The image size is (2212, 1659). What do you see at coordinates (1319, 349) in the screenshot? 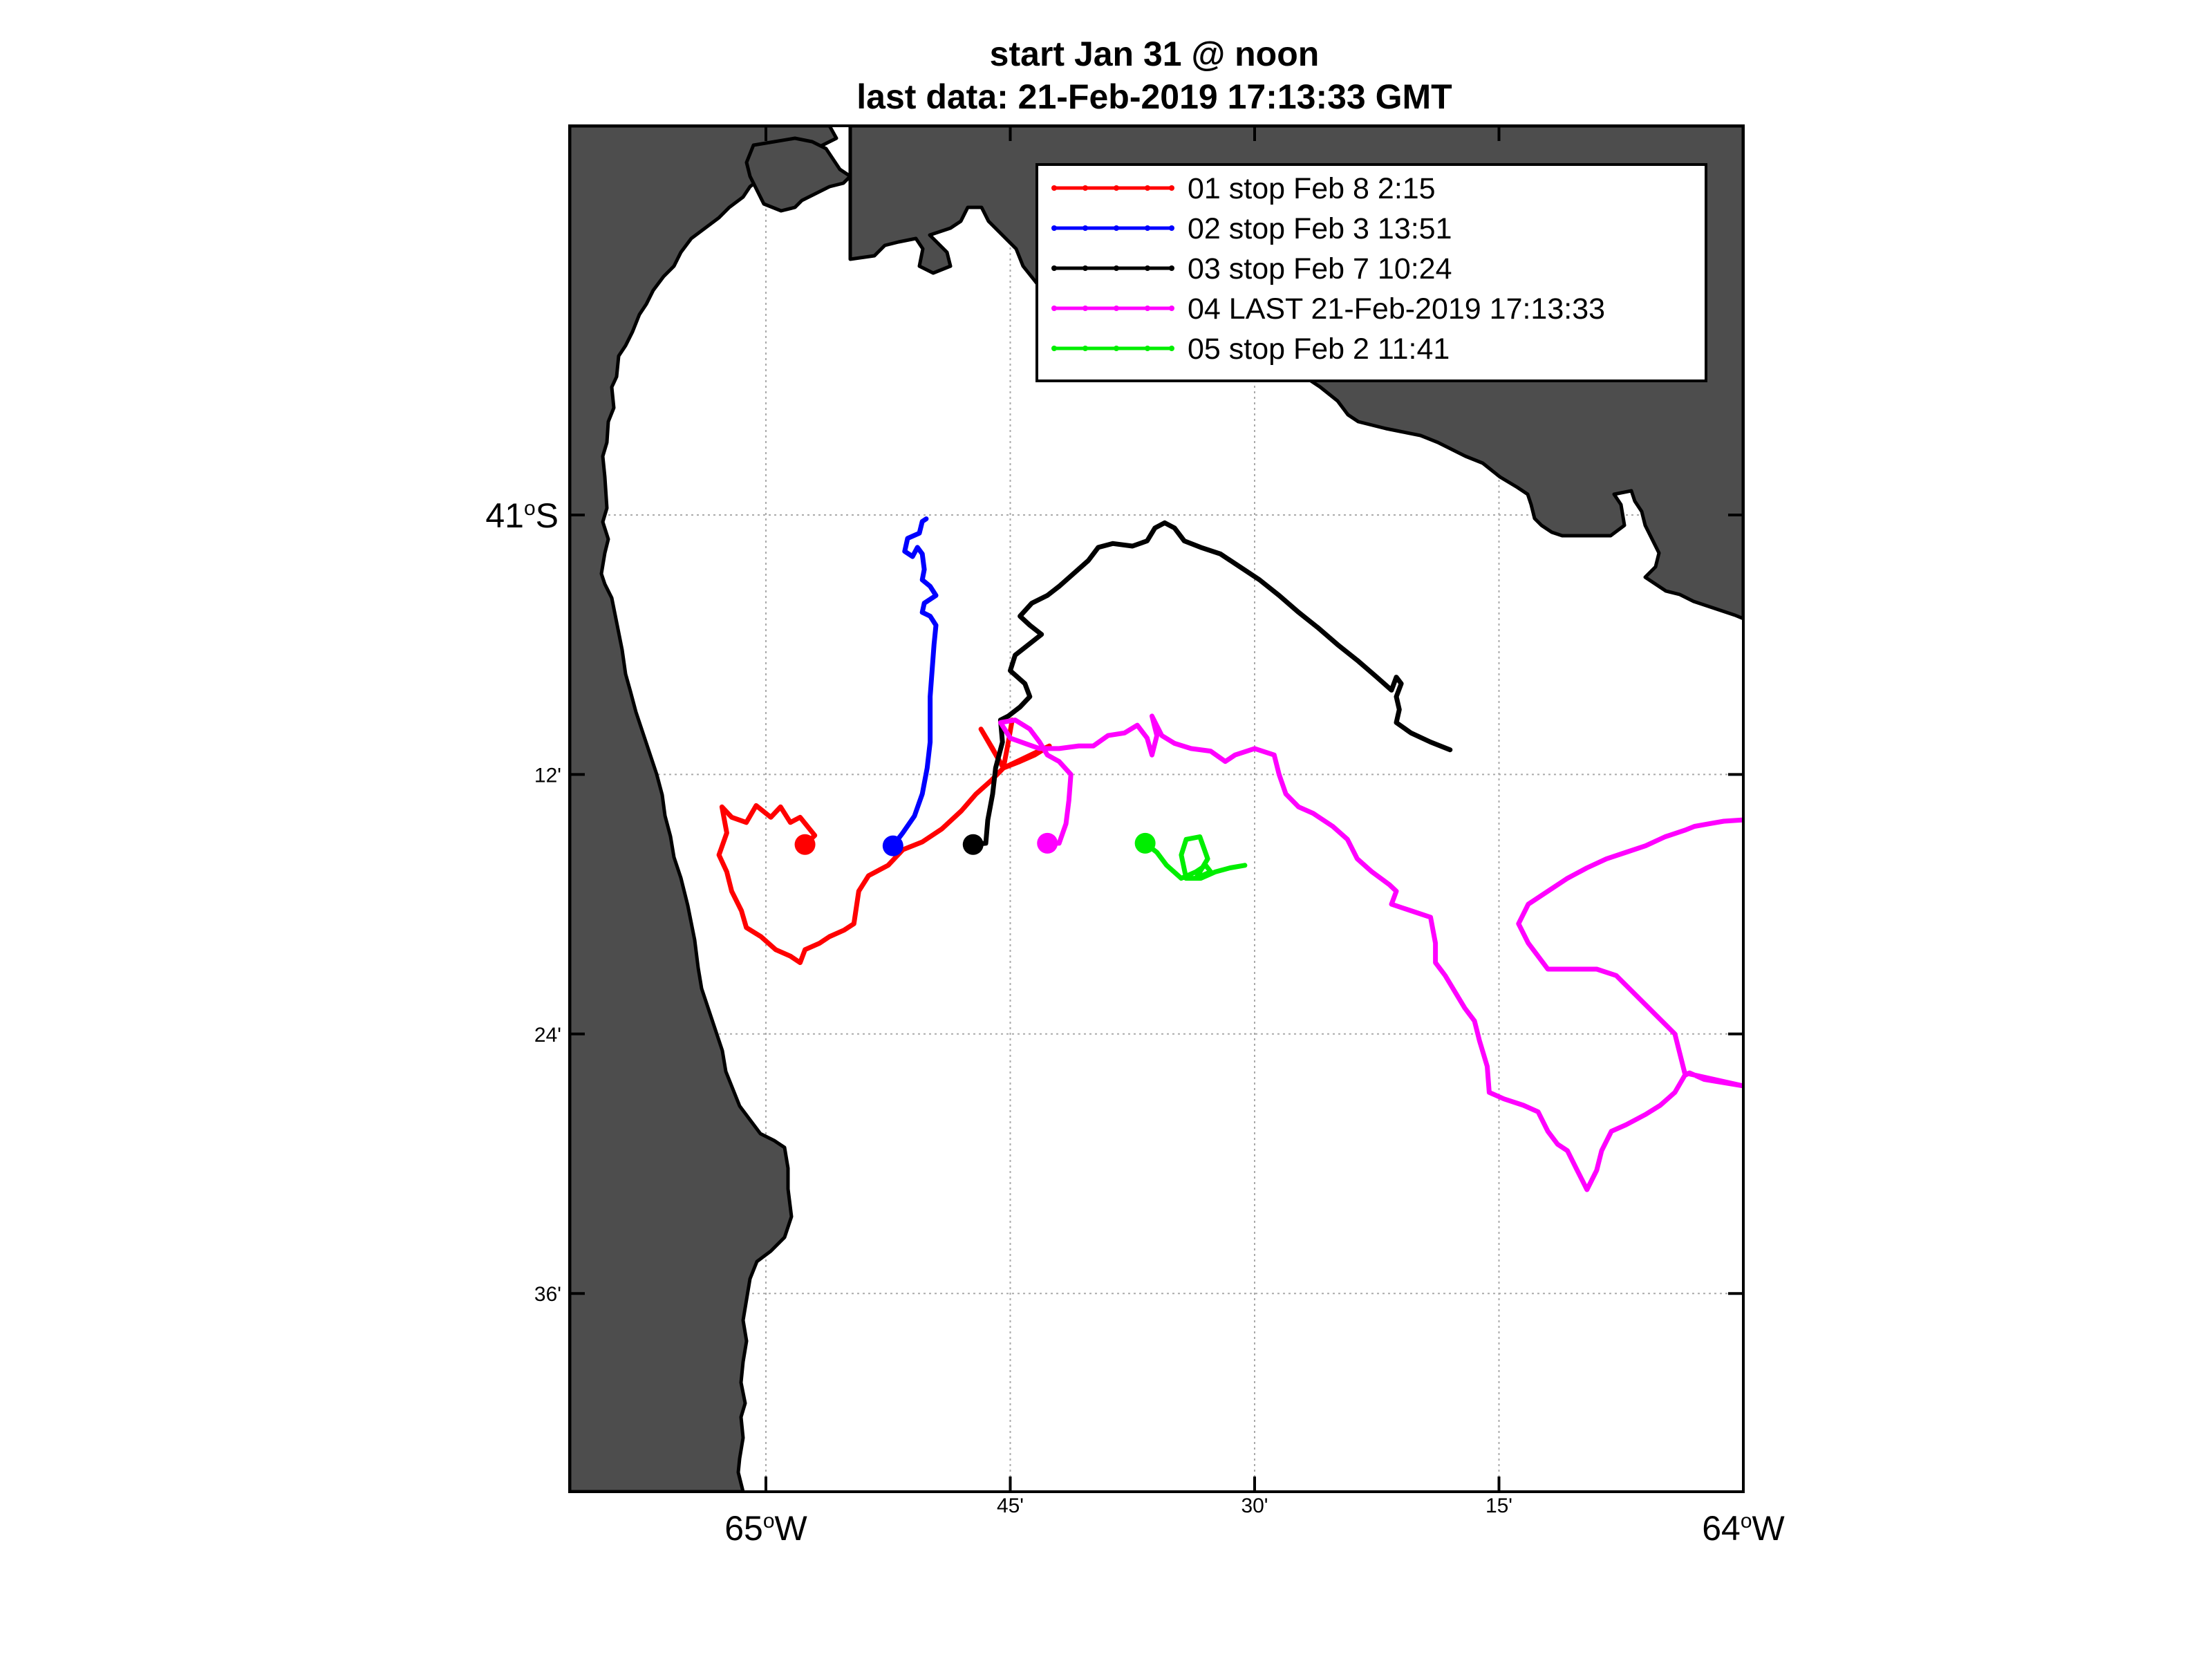
I see `legend-label-5: 05 stop Feb 2 11:41` at bounding box center [1319, 349].